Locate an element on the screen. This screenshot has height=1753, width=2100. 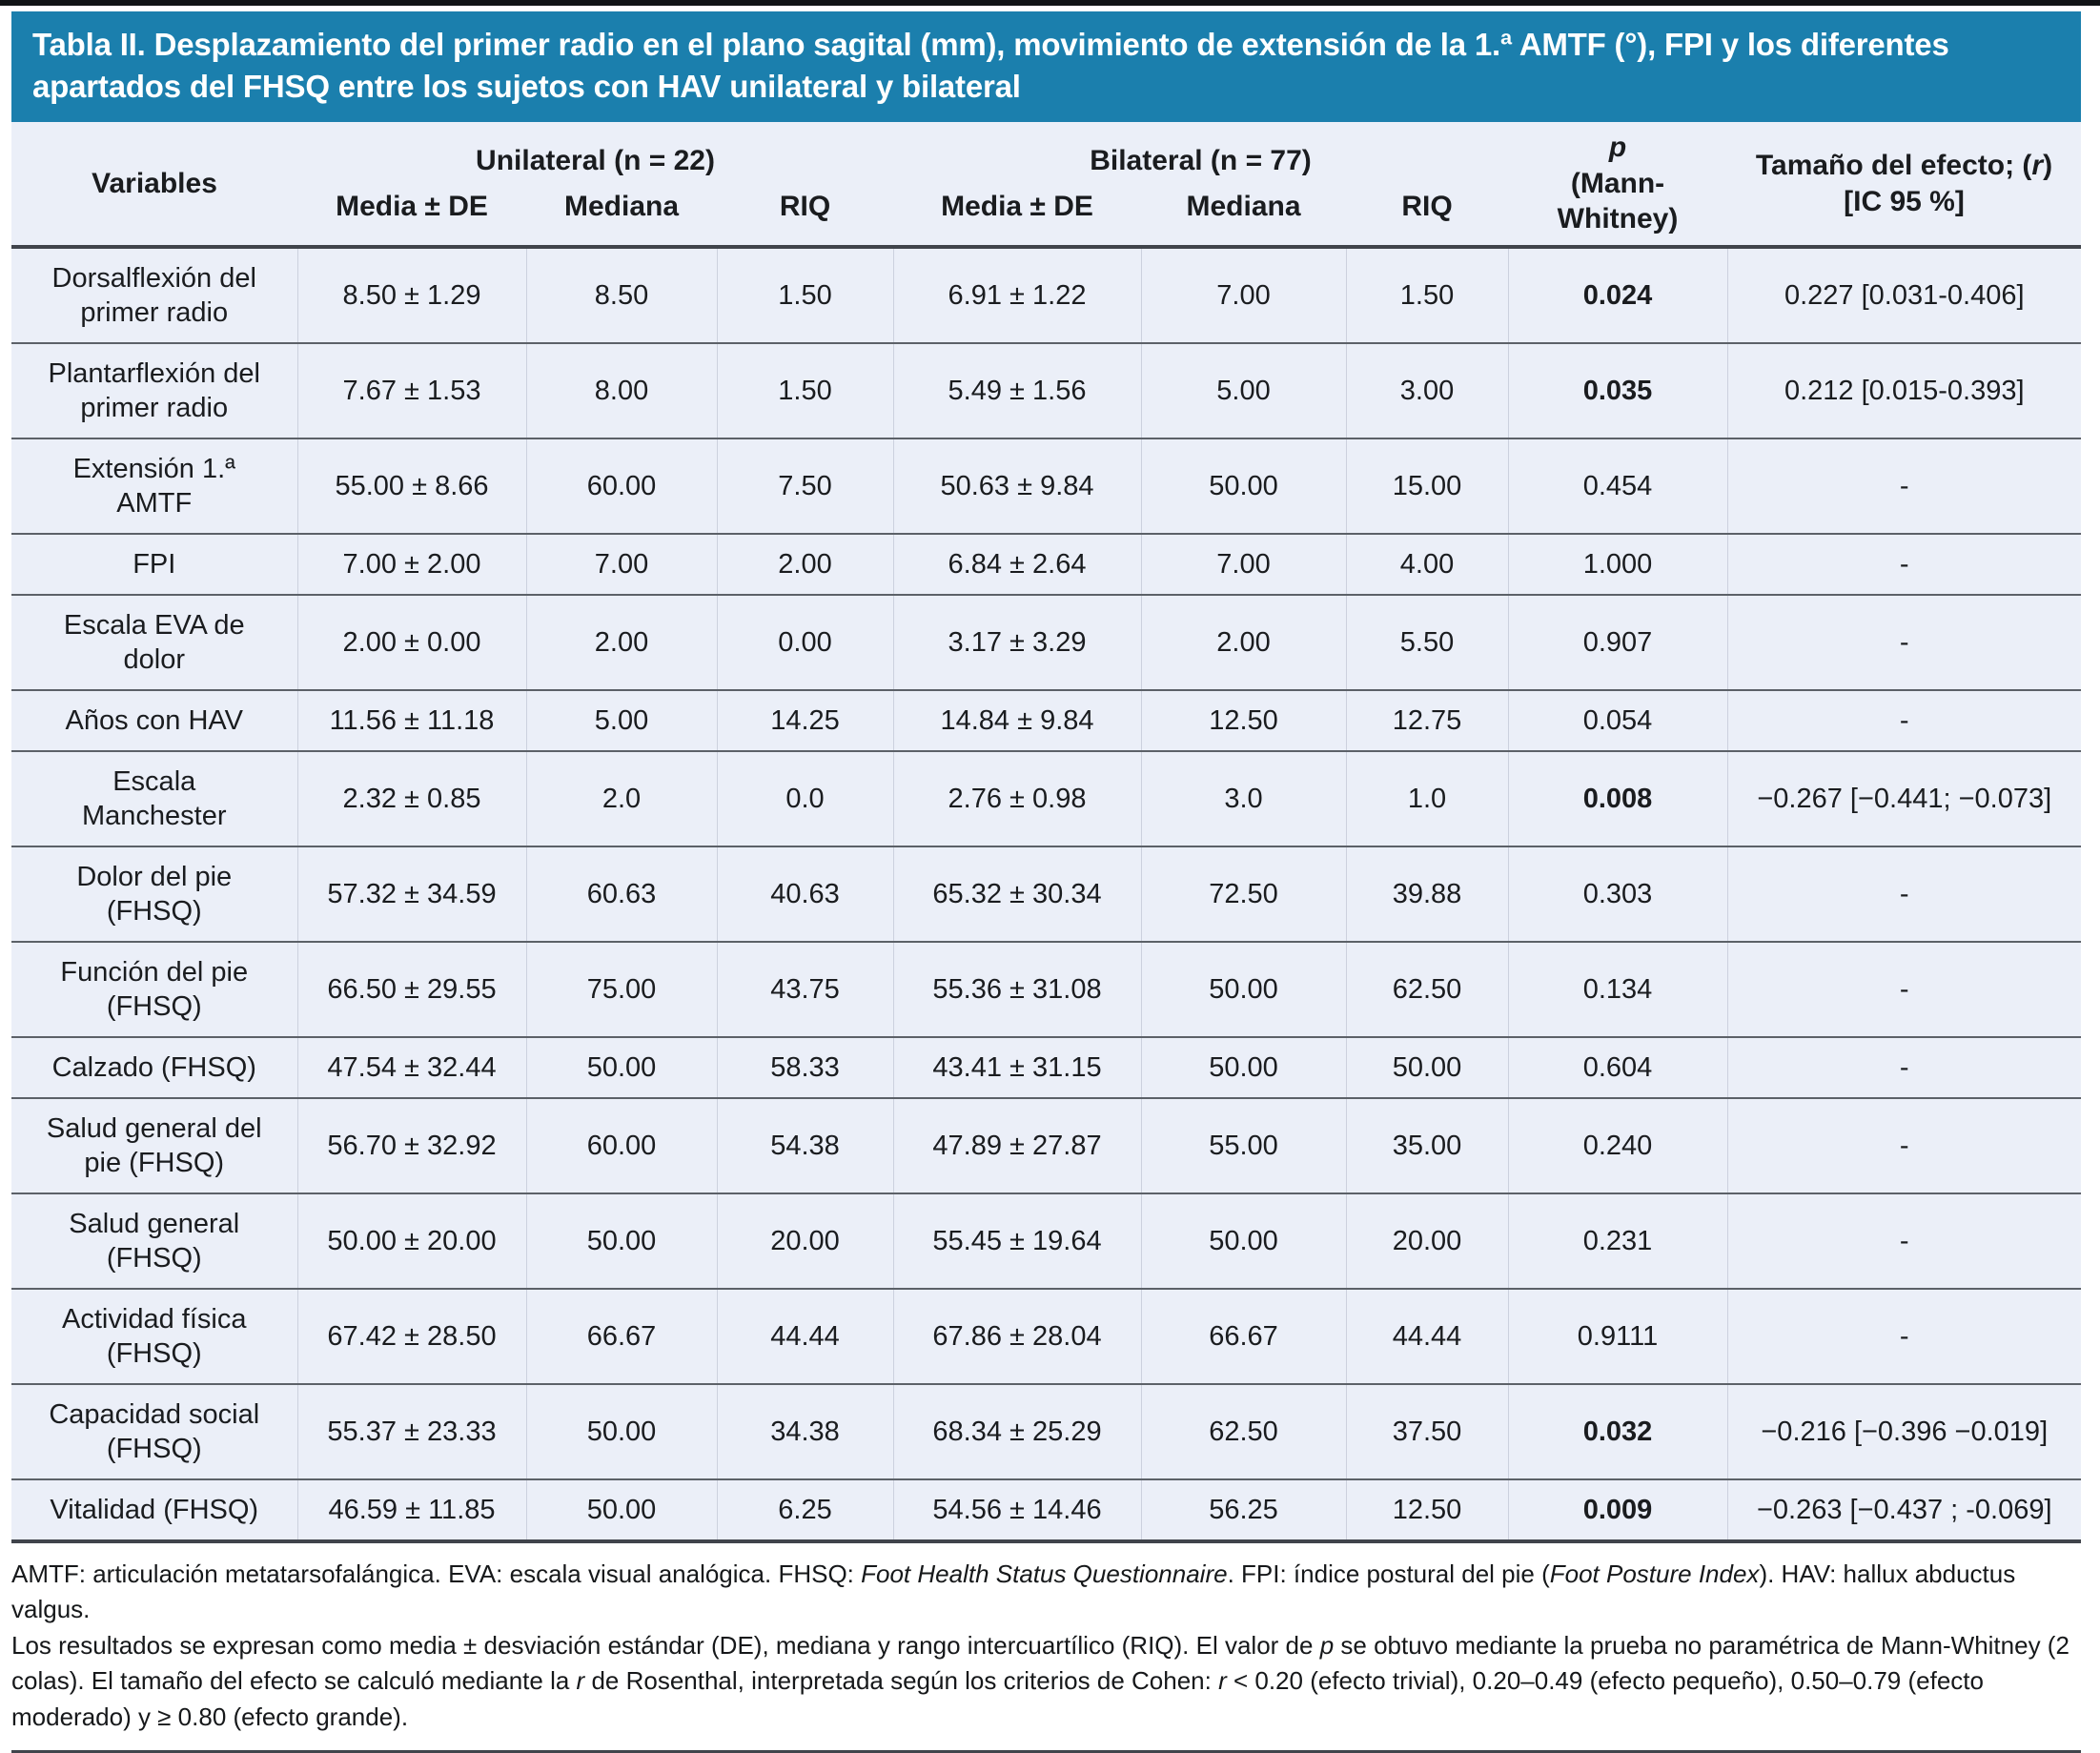
uni-media-cell: 7.67 ± 1.53 is located at coordinates (411, 390).